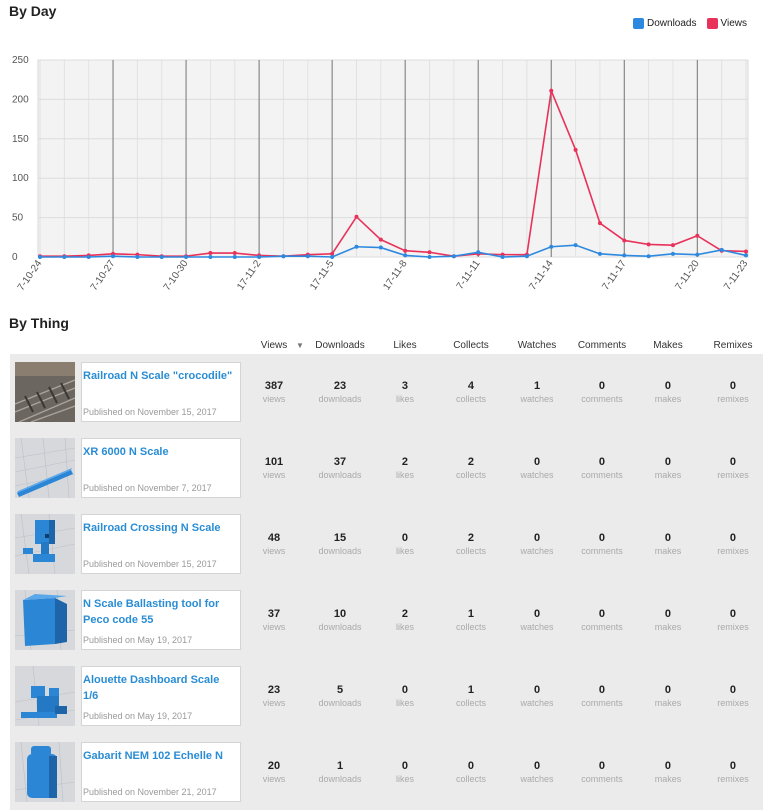  Describe the element at coordinates (20, 139) in the screenshot. I see `y-tick-label: 150` at that location.